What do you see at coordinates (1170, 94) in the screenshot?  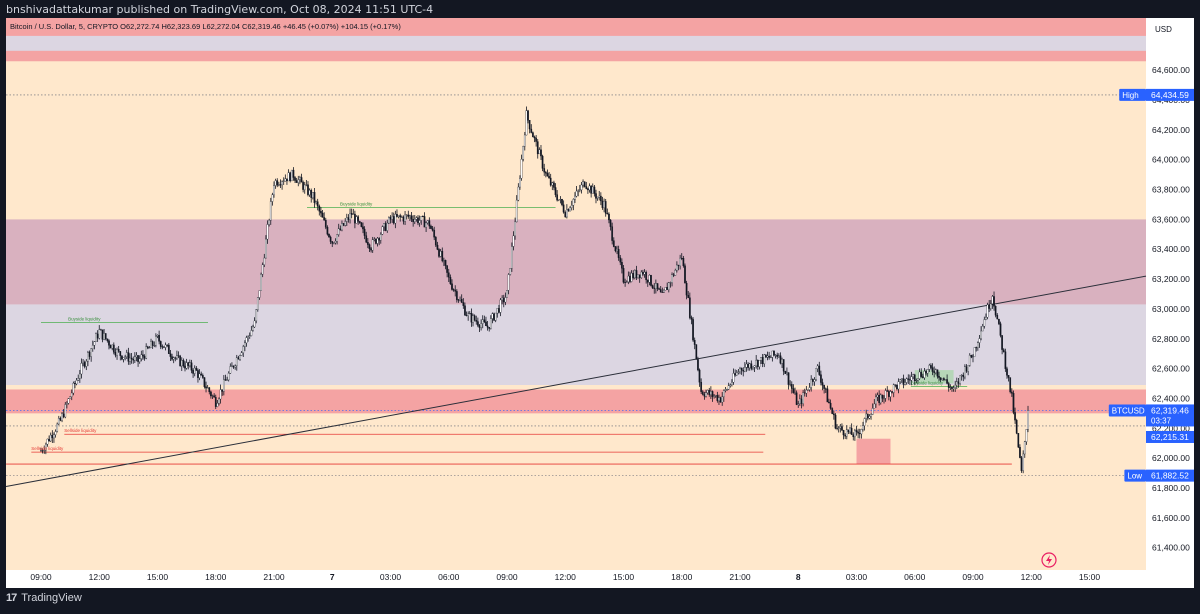 I see `high-value-box` at bounding box center [1170, 94].